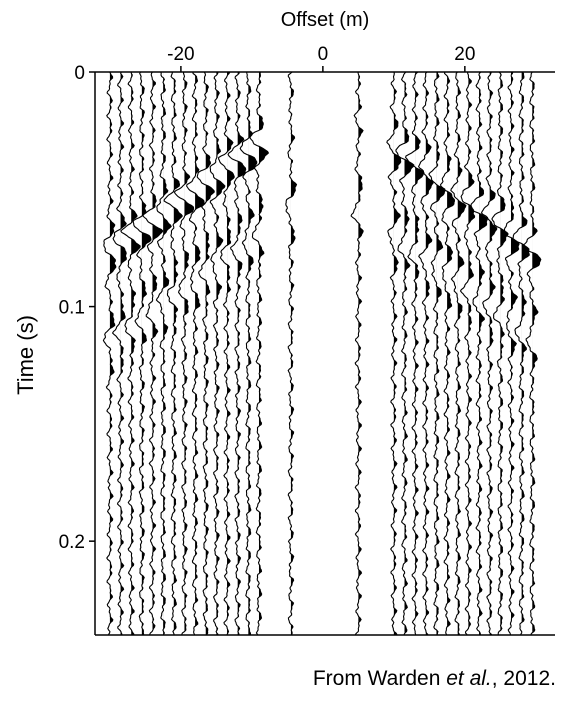 This screenshot has width=573, height=705. Describe the element at coordinates (325, 20) in the screenshot. I see `x-axis-title: Offset (m)` at that location.